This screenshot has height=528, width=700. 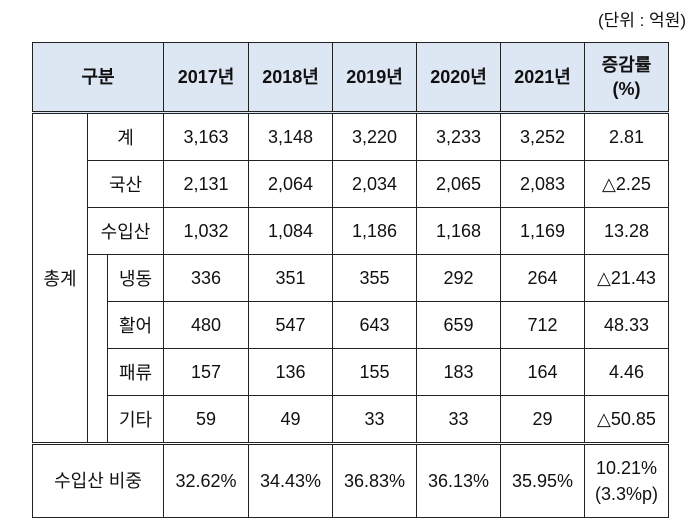 What do you see at coordinates (458, 278) in the screenshot?
I see `table-cell: 292` at bounding box center [458, 278].